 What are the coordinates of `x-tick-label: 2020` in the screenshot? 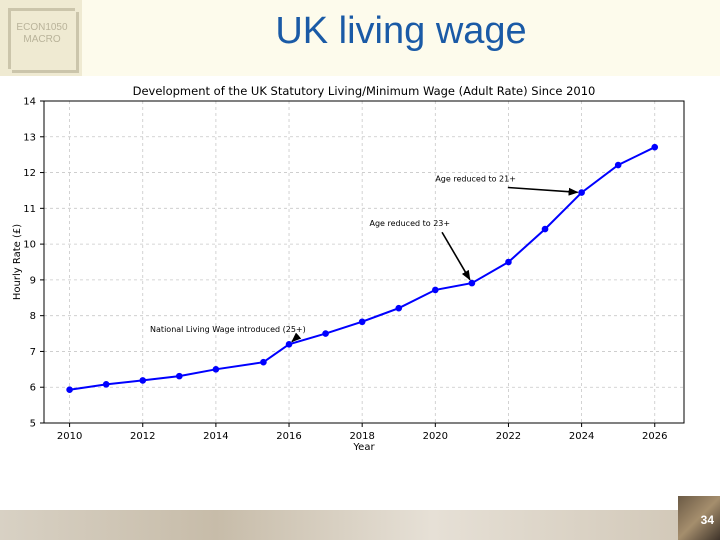 It's located at (435, 436).